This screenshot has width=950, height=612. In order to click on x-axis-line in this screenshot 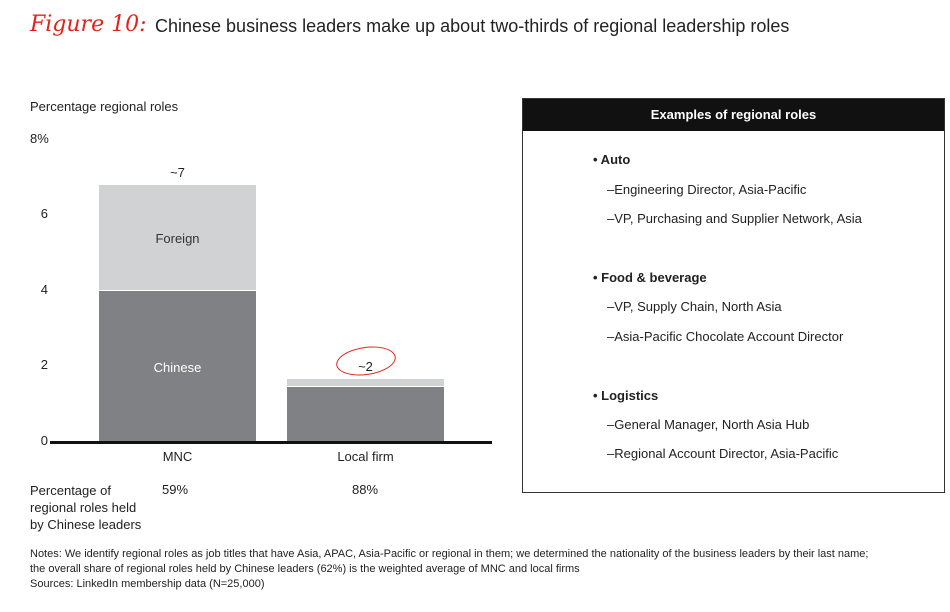, I will do `click(271, 442)`.